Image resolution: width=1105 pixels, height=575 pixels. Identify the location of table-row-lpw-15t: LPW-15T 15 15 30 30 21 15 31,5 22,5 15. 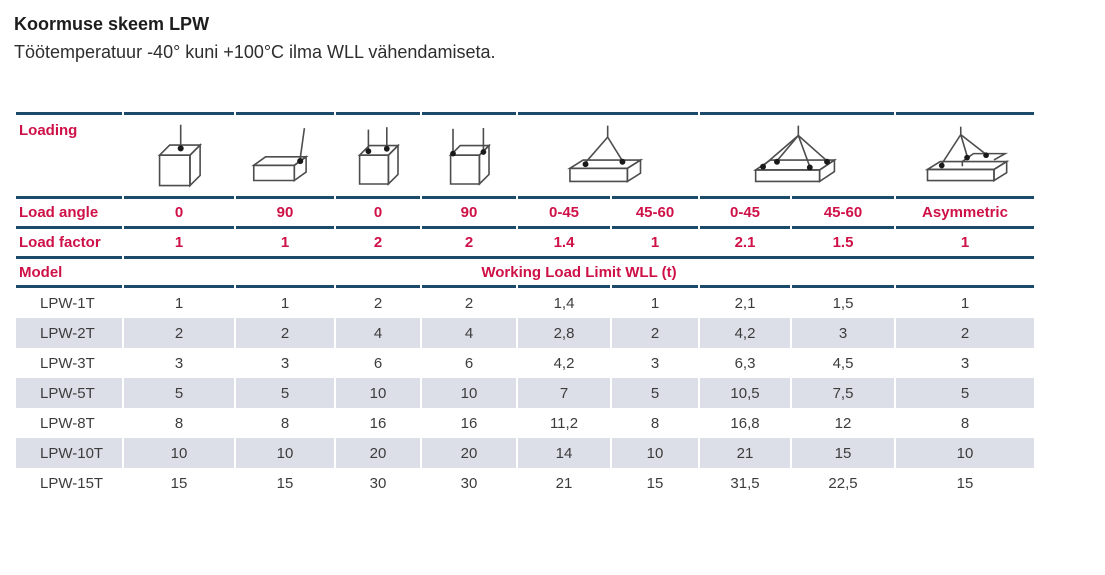
(525, 483).